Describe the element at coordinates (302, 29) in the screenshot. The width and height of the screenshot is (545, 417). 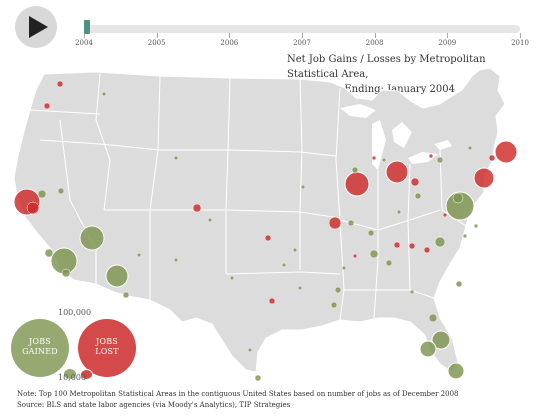
I see `timeline-track` at that location.